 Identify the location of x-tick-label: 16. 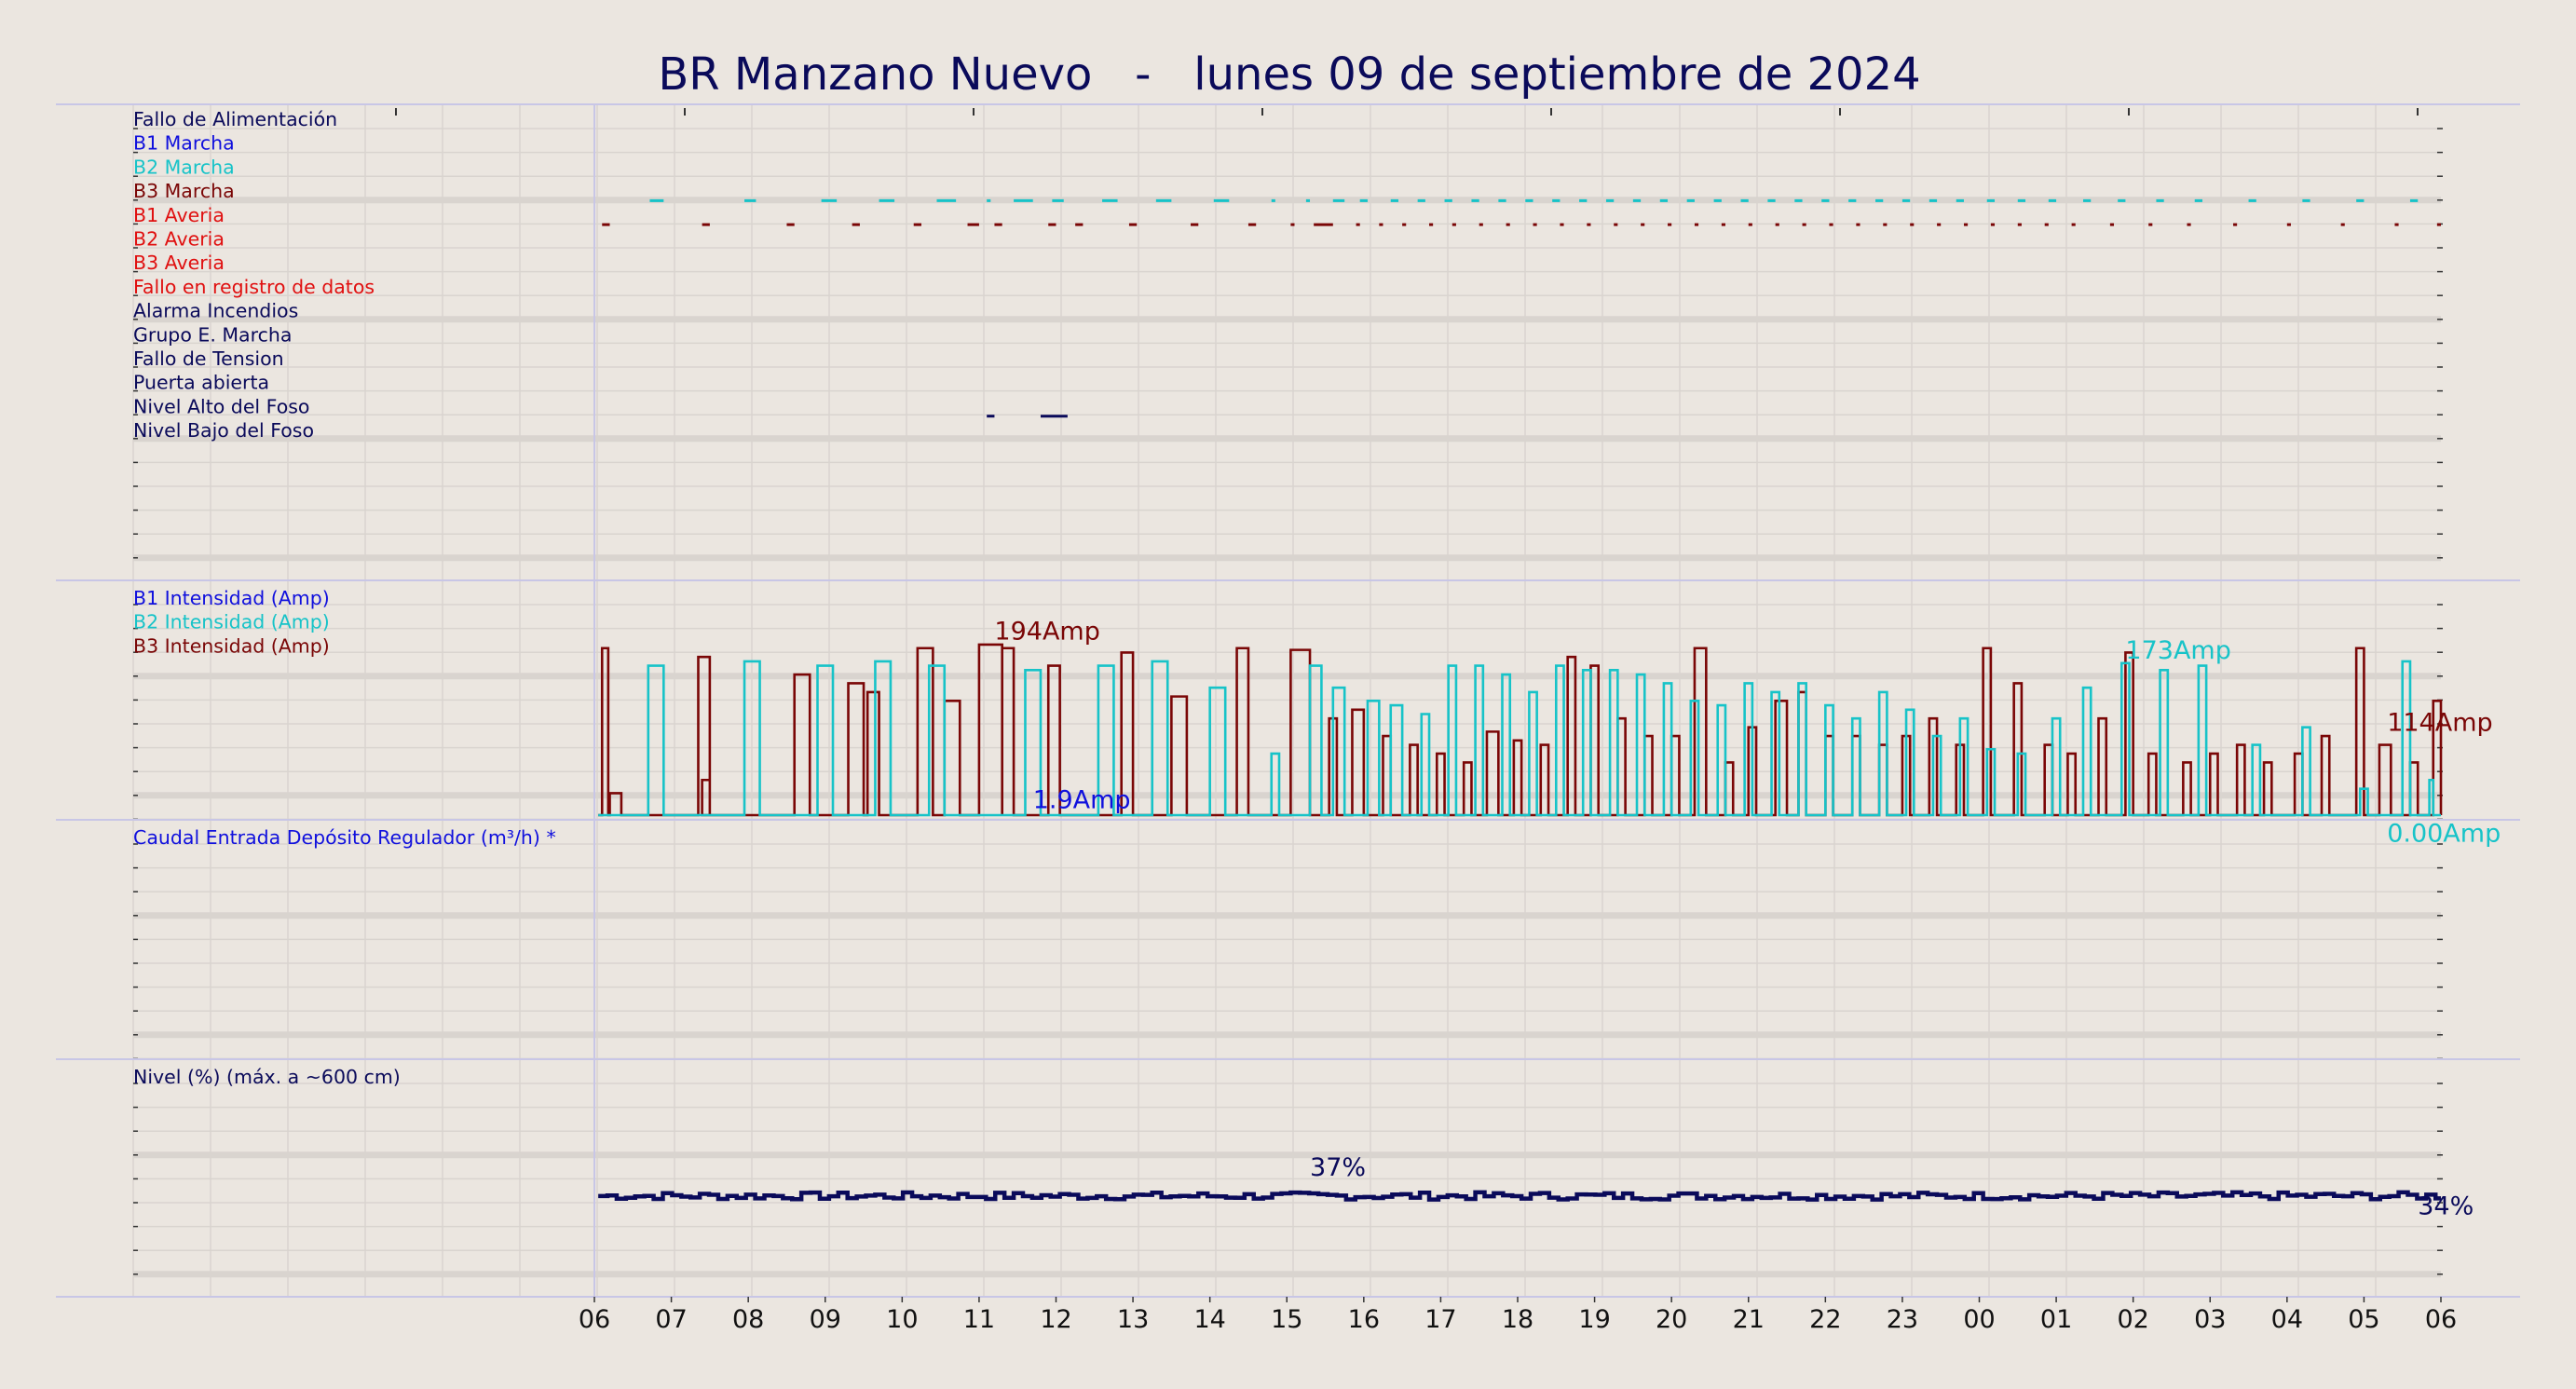
(1364, 1319).